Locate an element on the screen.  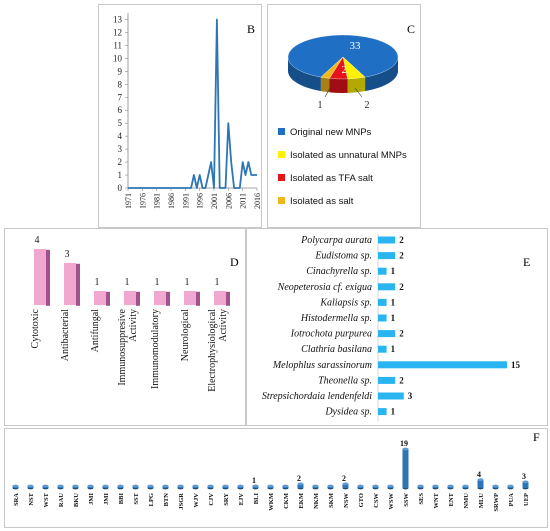
category-label: BKU is located at coordinates (76, 500).